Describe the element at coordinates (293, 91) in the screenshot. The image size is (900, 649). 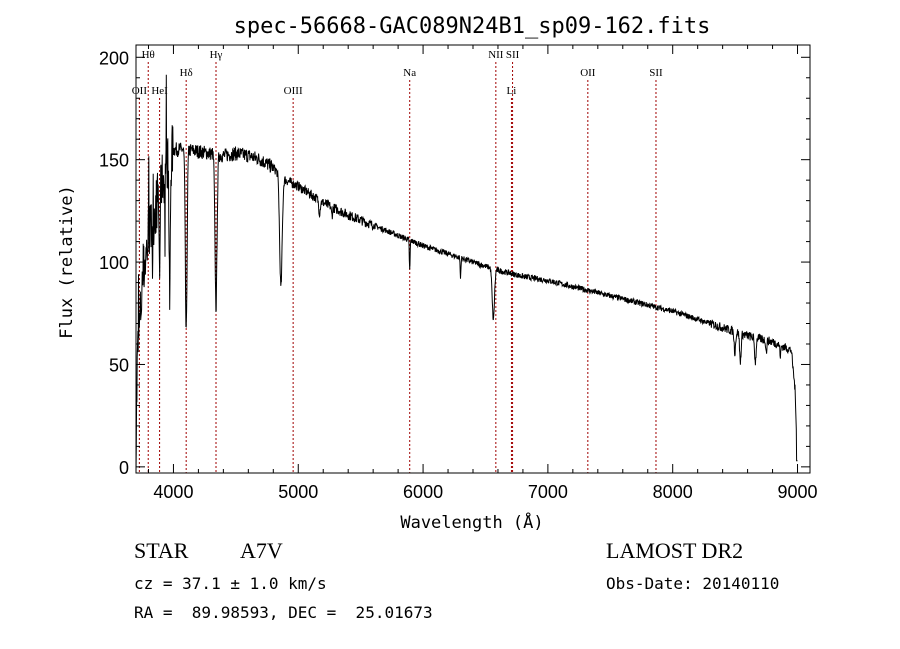
I see `line-marker-label: OIII` at that location.